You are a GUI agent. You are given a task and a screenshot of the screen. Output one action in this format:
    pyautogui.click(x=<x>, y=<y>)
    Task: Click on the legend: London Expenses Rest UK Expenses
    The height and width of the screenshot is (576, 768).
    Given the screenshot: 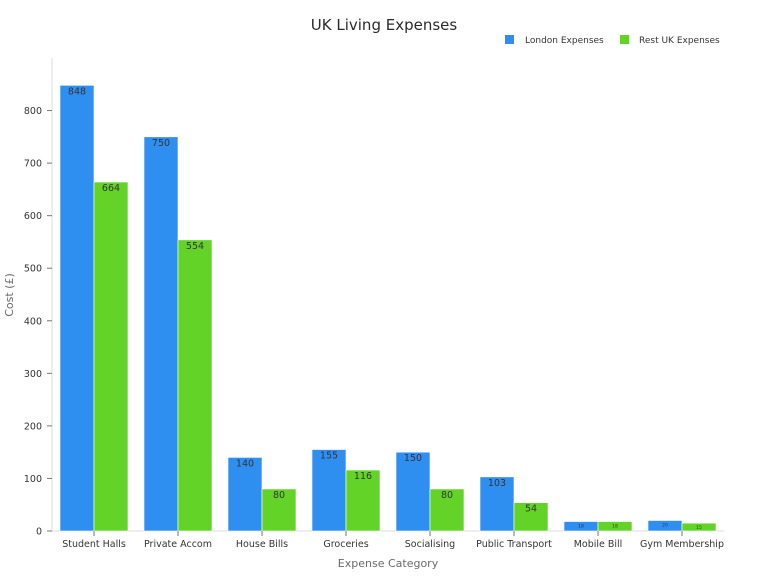 What is the action you would take?
    pyautogui.click(x=612, y=40)
    